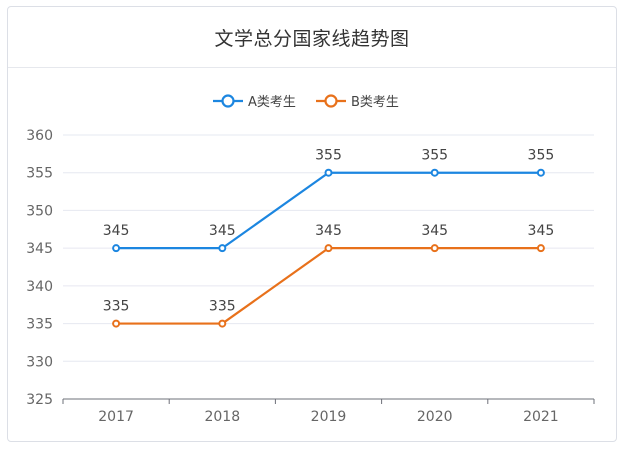 Image resolution: width=622 pixels, height=455 pixels. Describe the element at coordinates (39, 400) in the screenshot. I see `y-tick-label: 325` at that location.